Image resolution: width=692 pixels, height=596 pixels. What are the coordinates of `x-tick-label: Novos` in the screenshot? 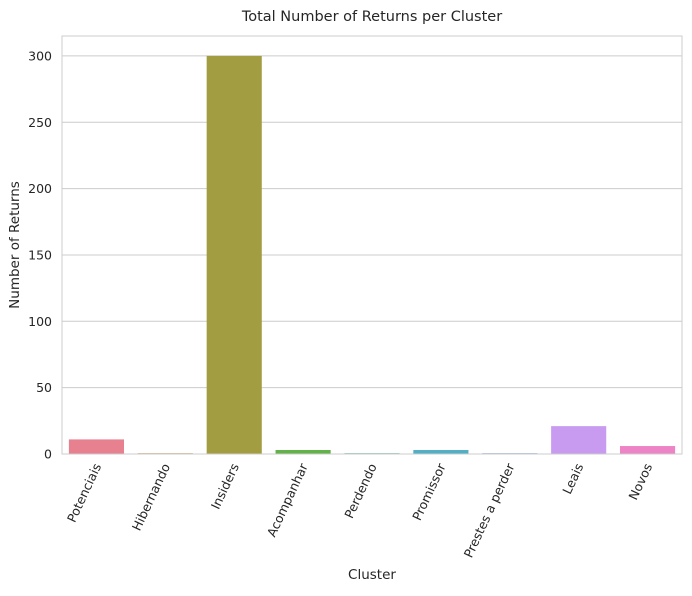 It's located at (640, 481).